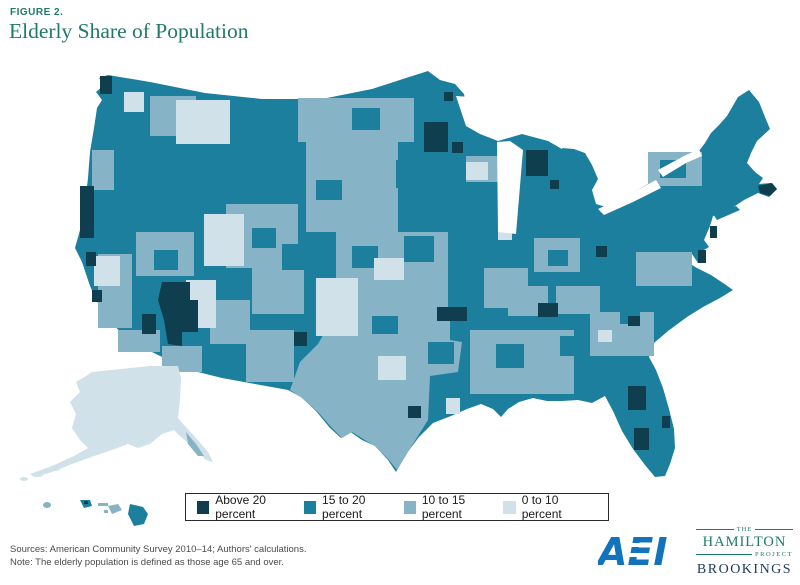 This screenshot has height=585, width=800. Describe the element at coordinates (240, 507) in the screenshot. I see `legend-label-above-20: Above 20 percent` at that location.